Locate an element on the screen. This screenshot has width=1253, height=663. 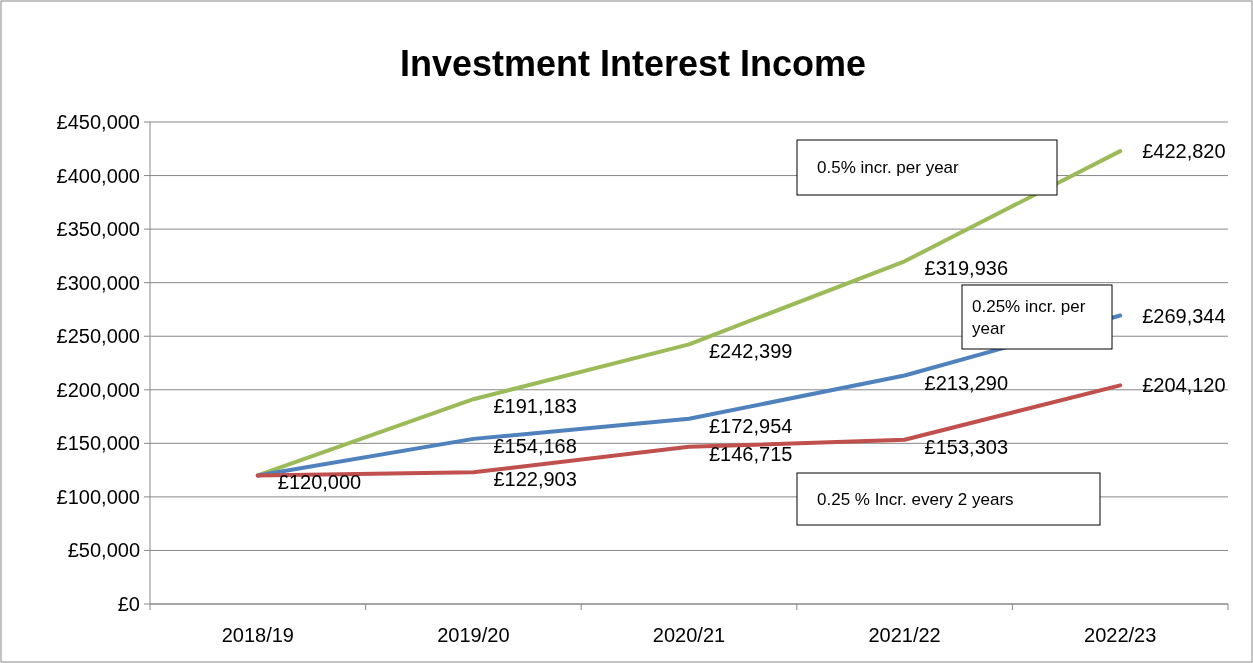
y-tick-label: £150,000 is located at coordinates (98, 443).